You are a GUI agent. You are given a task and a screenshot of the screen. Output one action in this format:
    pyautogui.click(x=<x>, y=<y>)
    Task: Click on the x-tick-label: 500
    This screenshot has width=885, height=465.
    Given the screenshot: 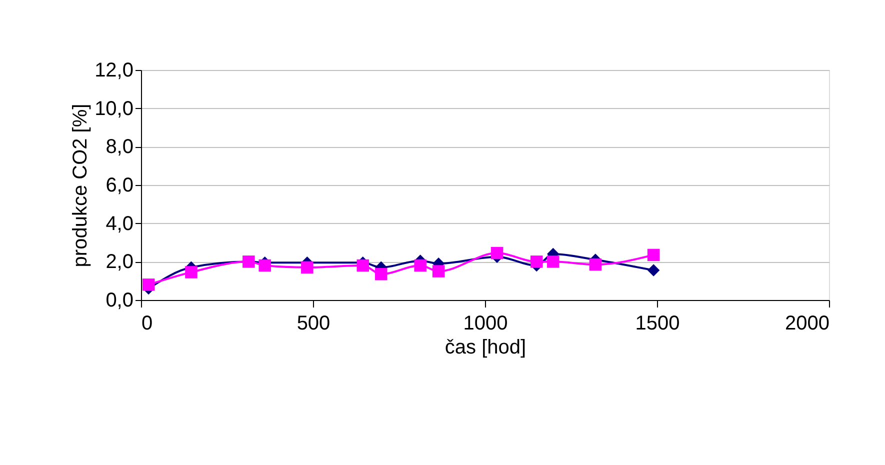 What is the action you would take?
    pyautogui.click(x=313, y=323)
    